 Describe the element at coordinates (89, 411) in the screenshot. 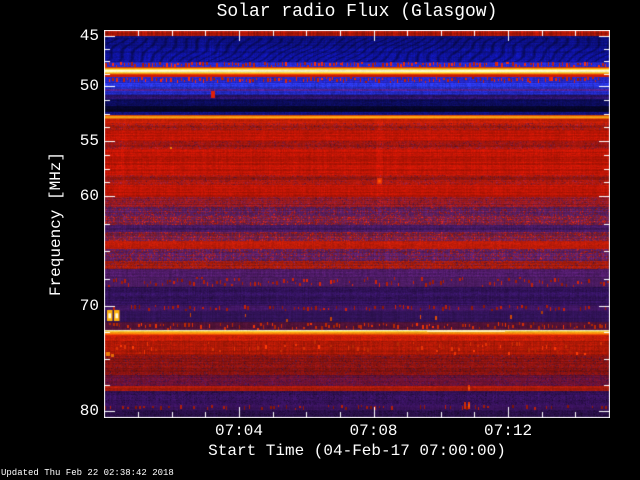

I see `y-tick-label: 80` at that location.